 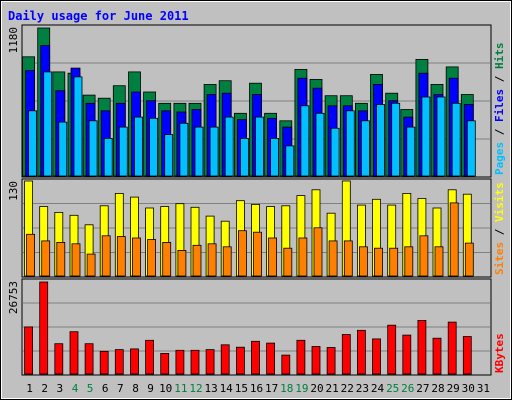 I want to click on y-max-label-kbytes: 26753, so click(x=13, y=297).